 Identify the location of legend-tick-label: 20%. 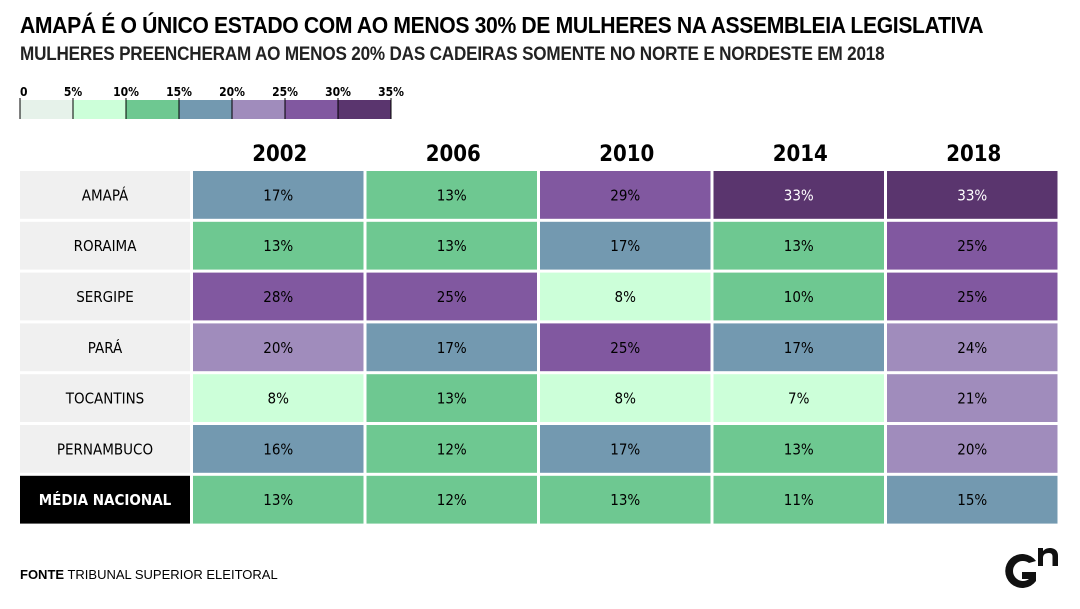
(232, 92).